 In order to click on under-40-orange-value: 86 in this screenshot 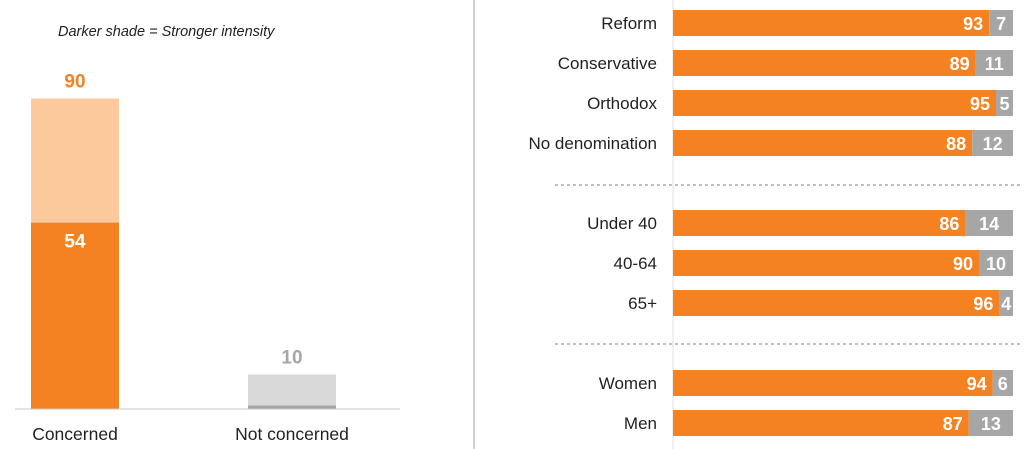, I will do `click(949, 224)`.